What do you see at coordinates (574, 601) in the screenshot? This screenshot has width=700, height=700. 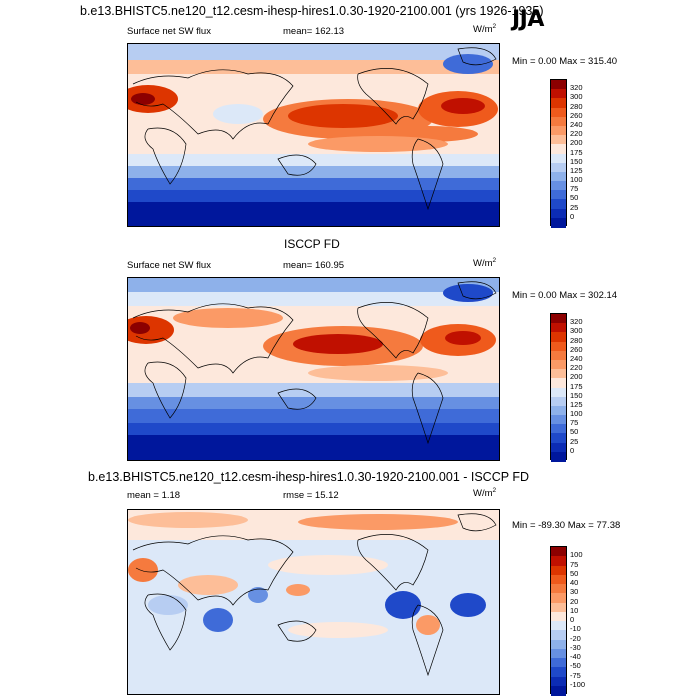 I see `colorbar-tick-label: 20` at bounding box center [574, 601].